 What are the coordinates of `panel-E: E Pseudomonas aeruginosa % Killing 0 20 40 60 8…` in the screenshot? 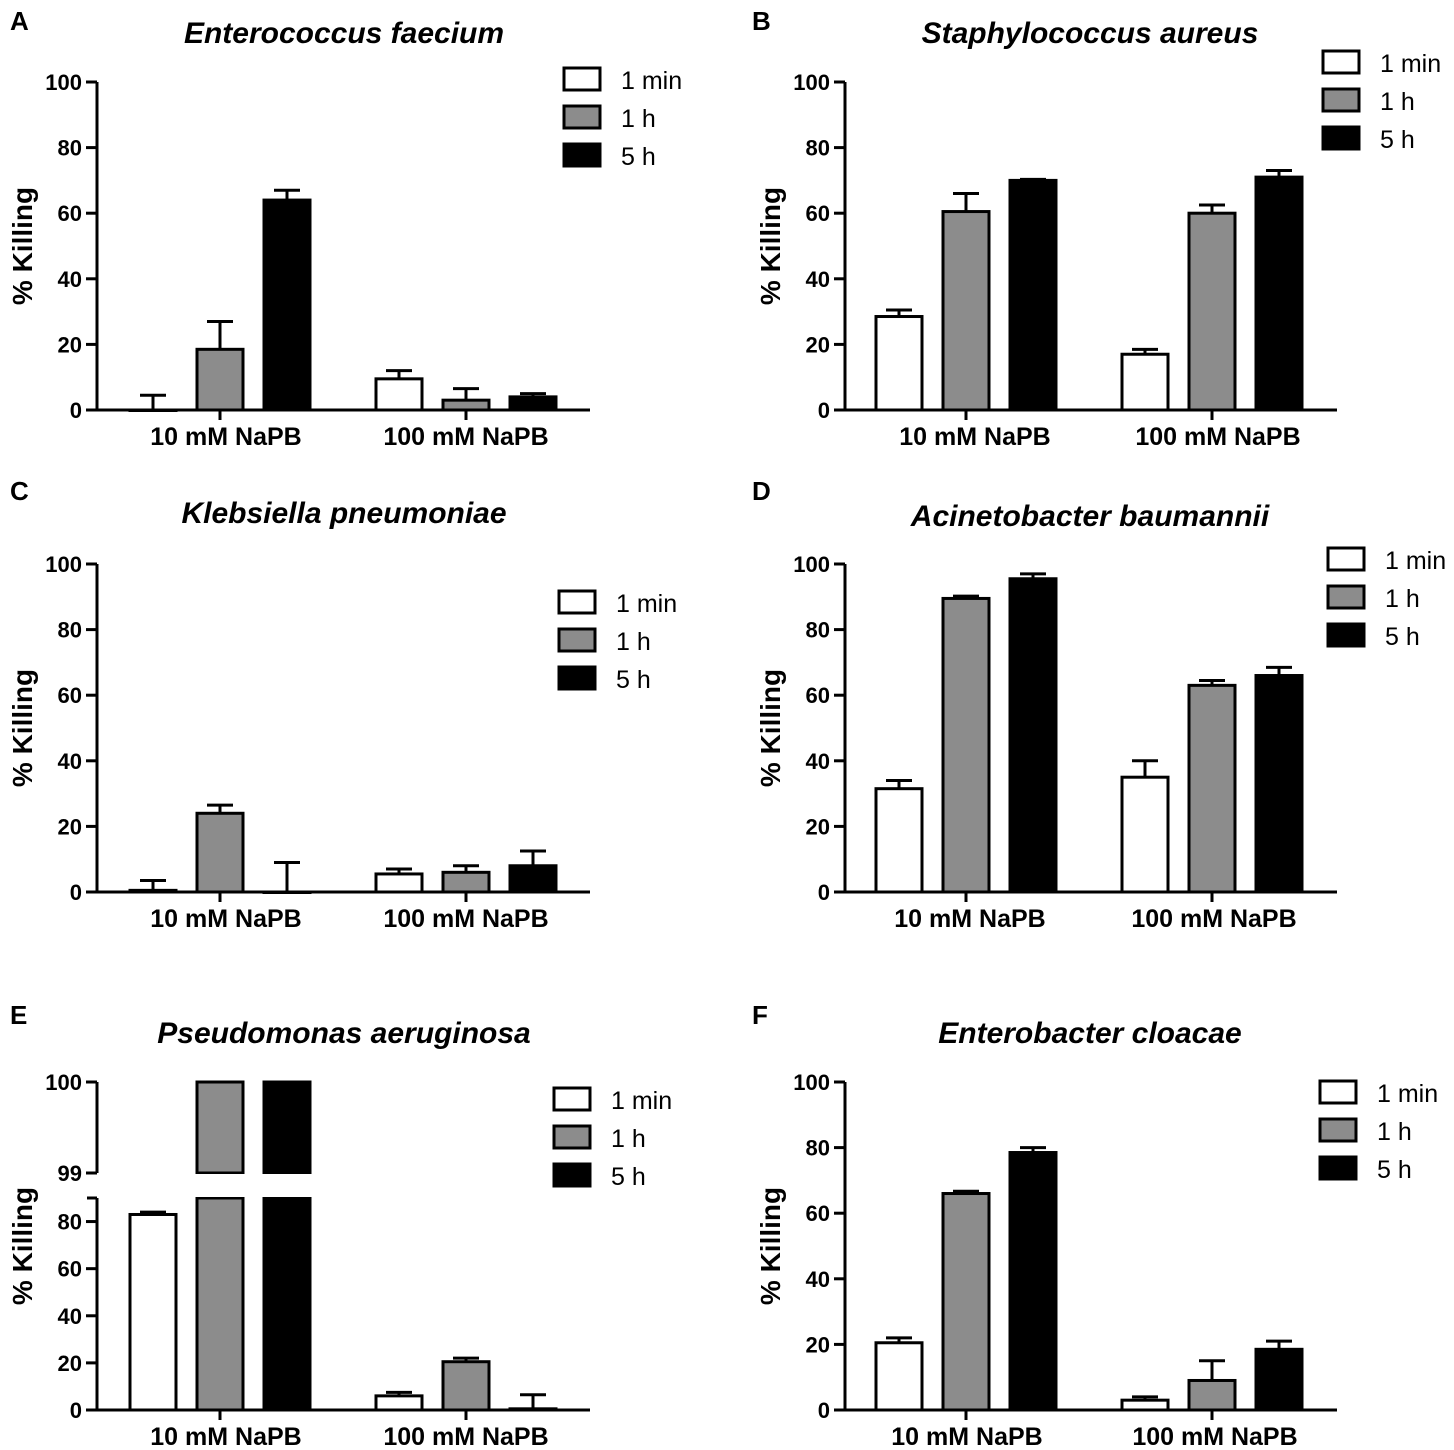 It's located at (339, 1225).